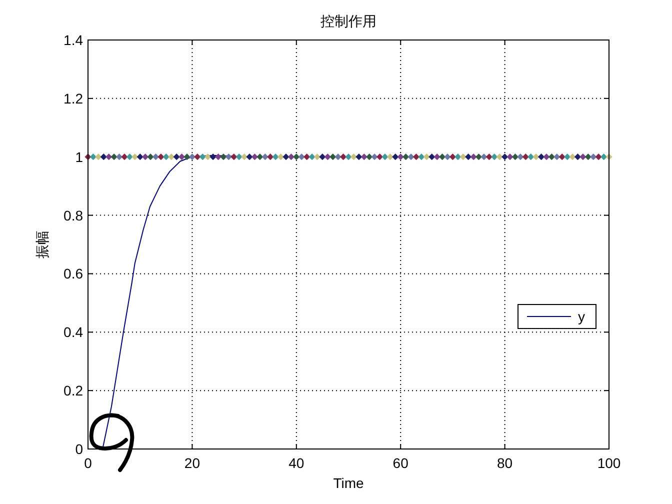  What do you see at coordinates (42, 244) in the screenshot?
I see `y-axis-title: 振幅` at bounding box center [42, 244].